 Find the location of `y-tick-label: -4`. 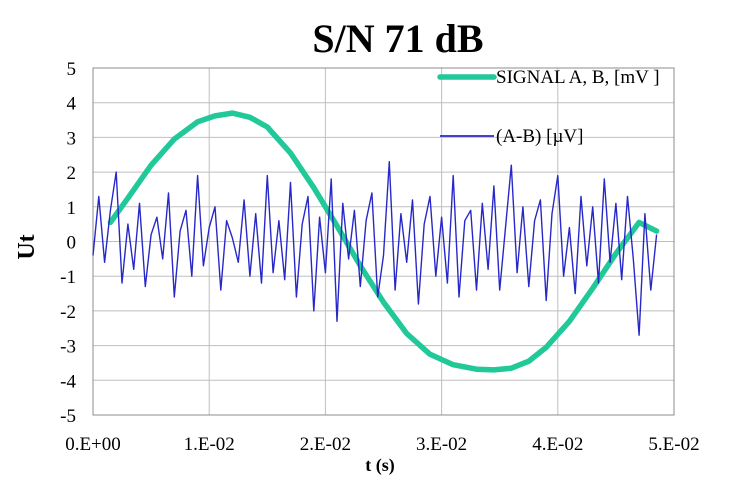

y-tick-label: -4 is located at coordinates (68, 381).